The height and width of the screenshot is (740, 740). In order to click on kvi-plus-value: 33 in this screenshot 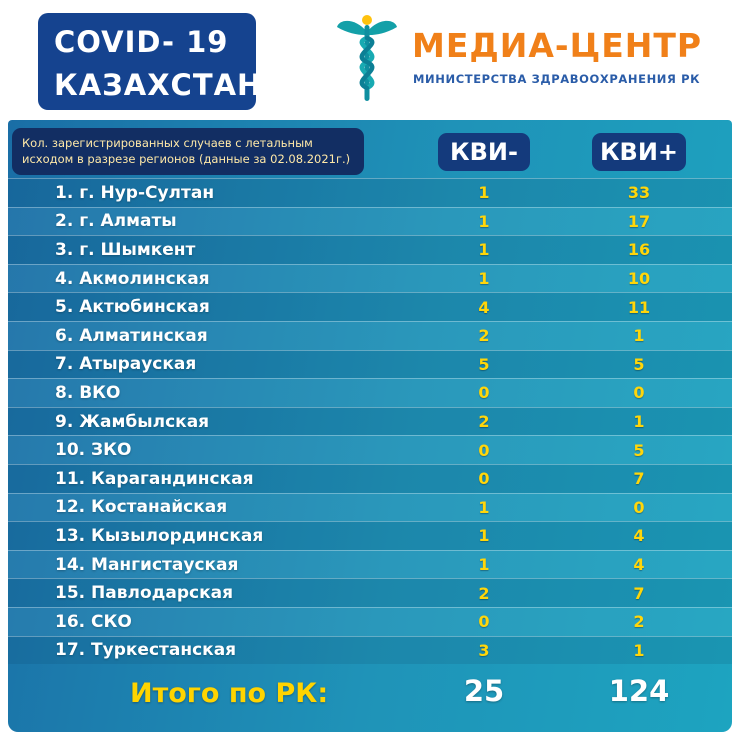, I will do `click(639, 193)`.